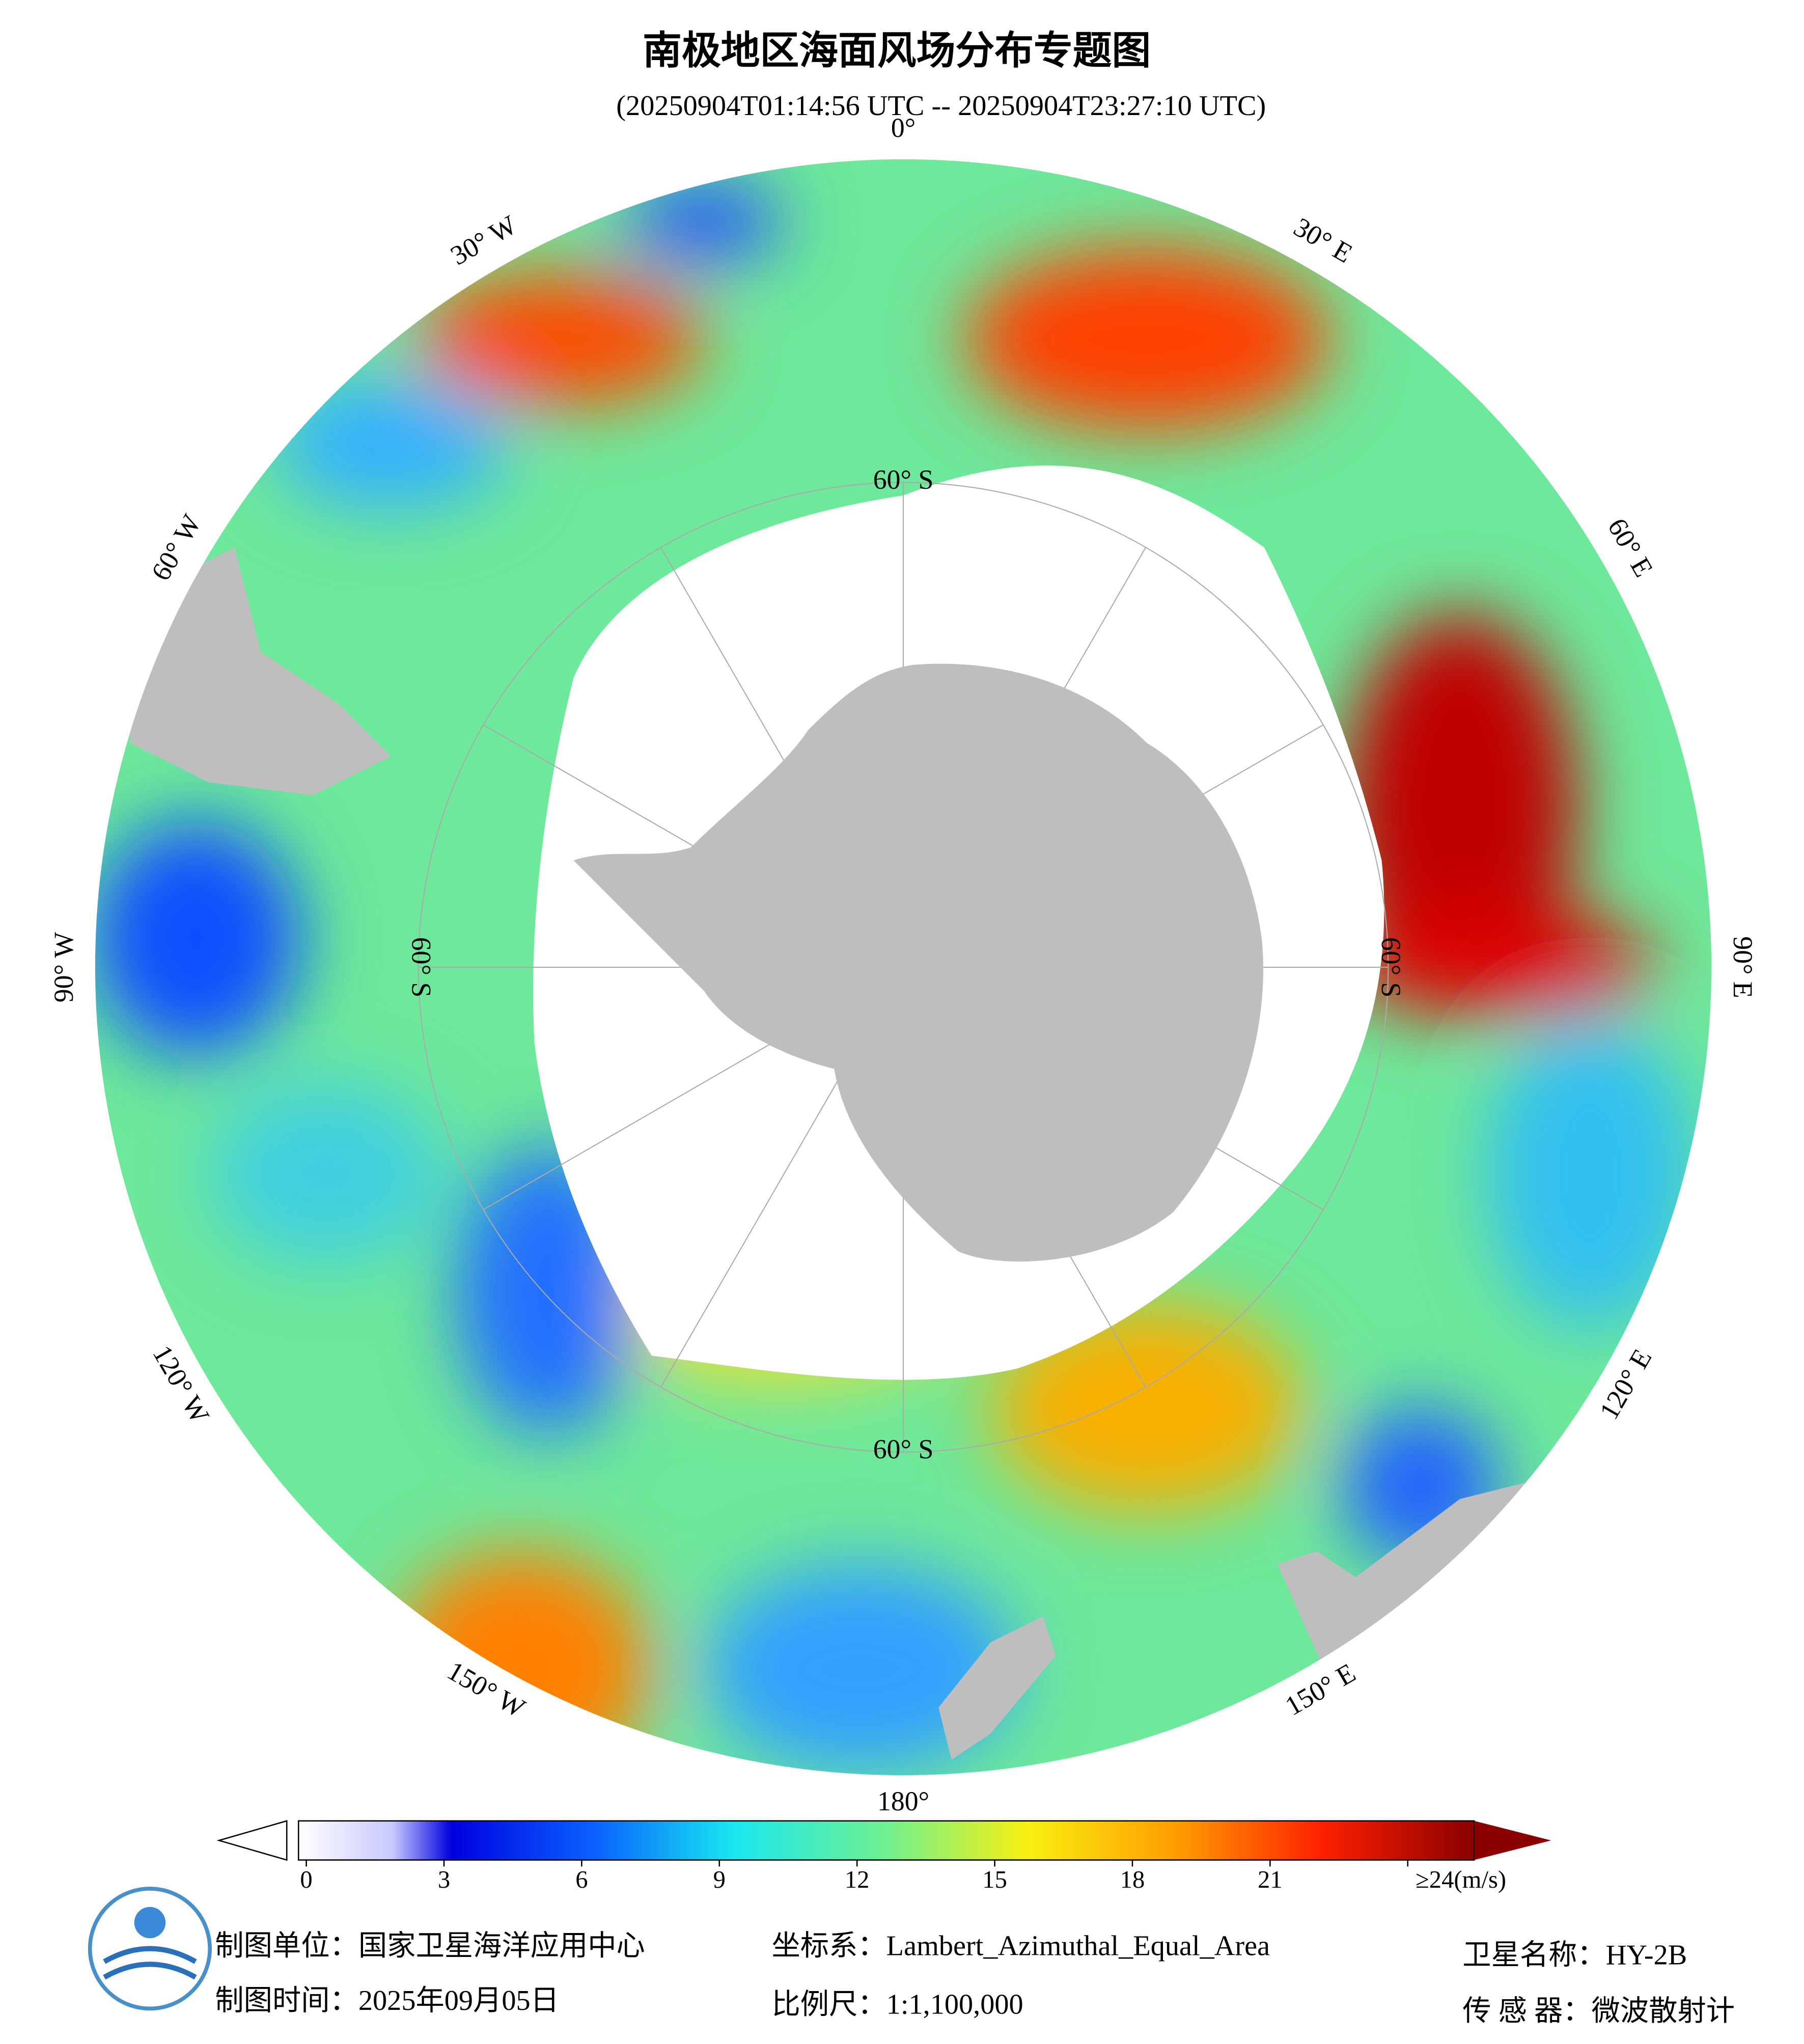 The width and height of the screenshot is (1804, 2044). I want to click on colorbar-tick-label: 18, so click(1132, 1879).